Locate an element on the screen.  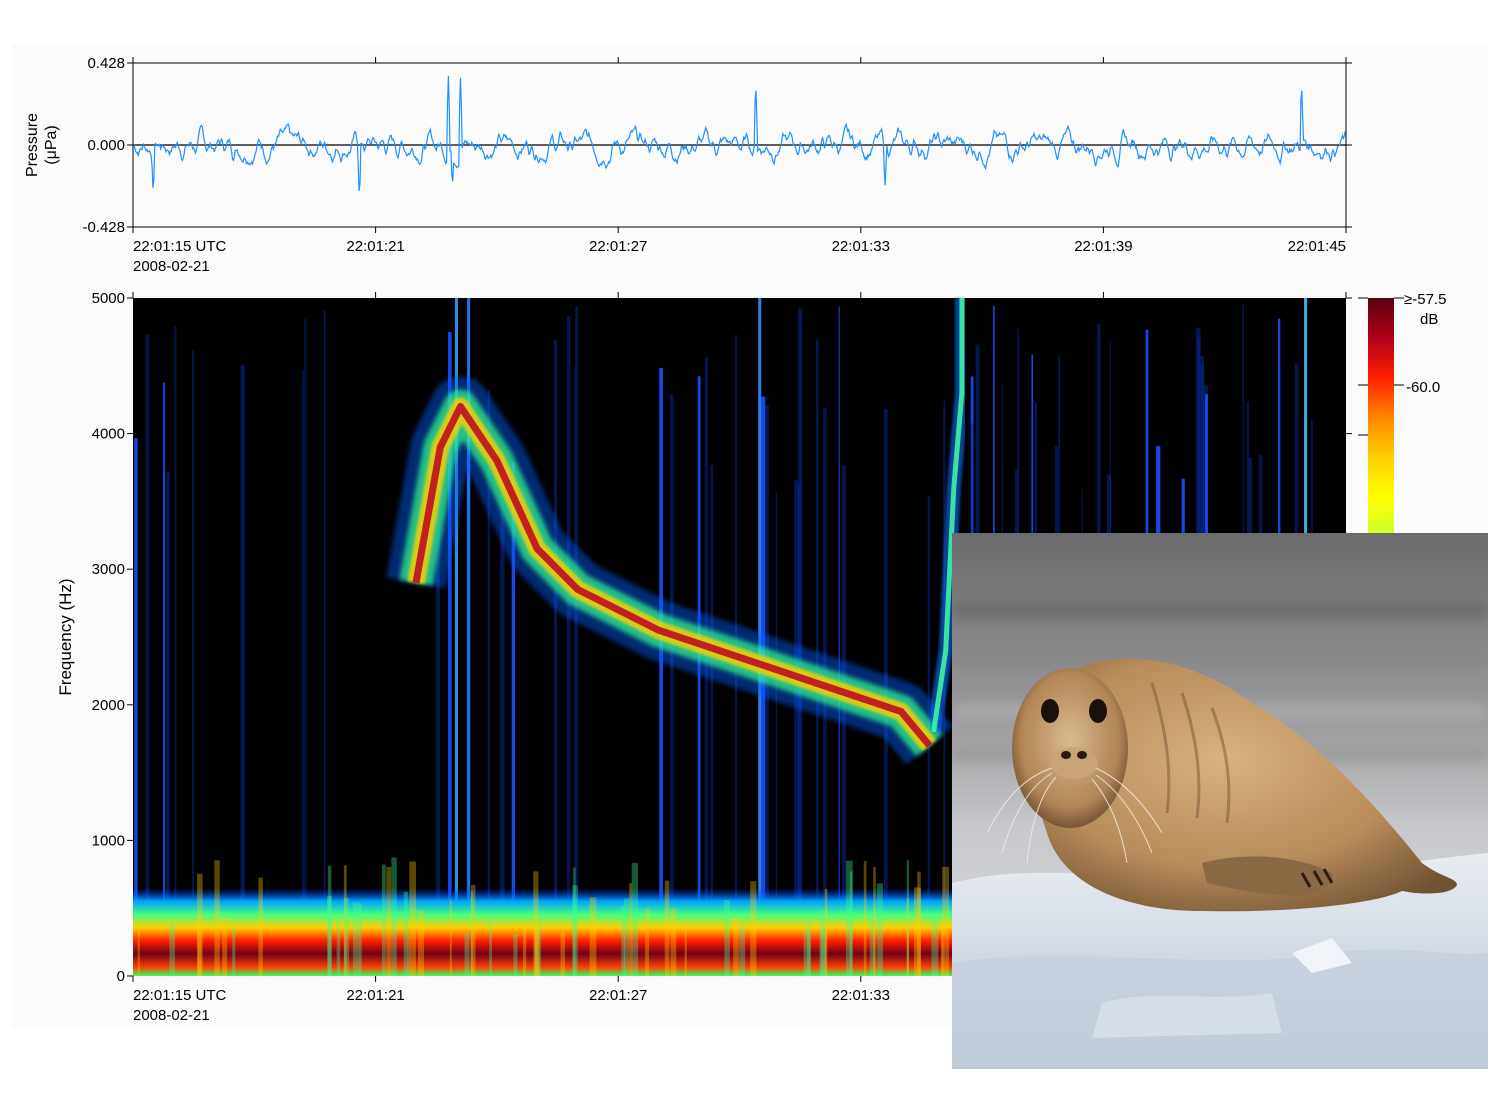
waveform-yticks: 0.428 0.000 -0.428 is located at coordinates (717, 145).